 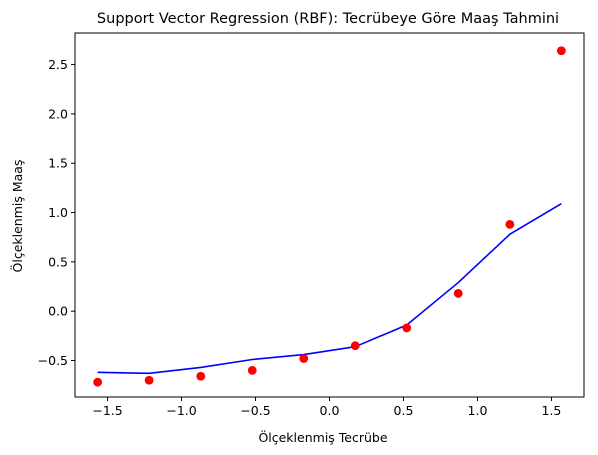 I want to click on y-tick-label: 0.5, so click(x=58, y=261).